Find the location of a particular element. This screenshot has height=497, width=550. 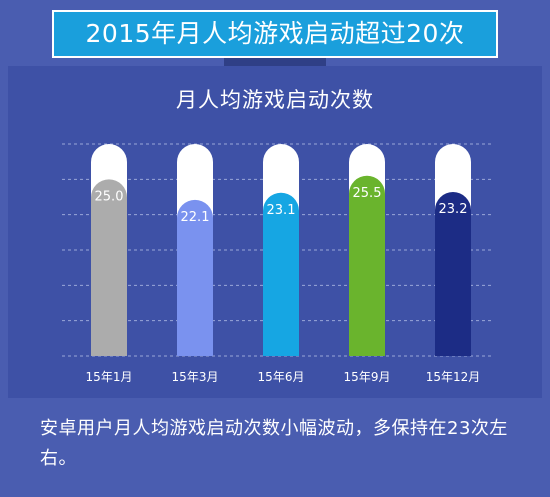

x-axis-labels: 15年1月 15年3月 15年6月 15年9月 15年12月 is located at coordinates (283, 377).